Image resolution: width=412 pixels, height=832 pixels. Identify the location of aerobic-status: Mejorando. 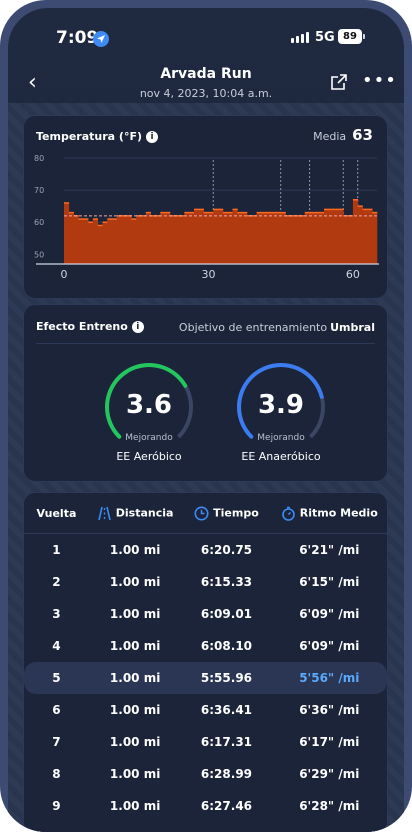
(149, 438).